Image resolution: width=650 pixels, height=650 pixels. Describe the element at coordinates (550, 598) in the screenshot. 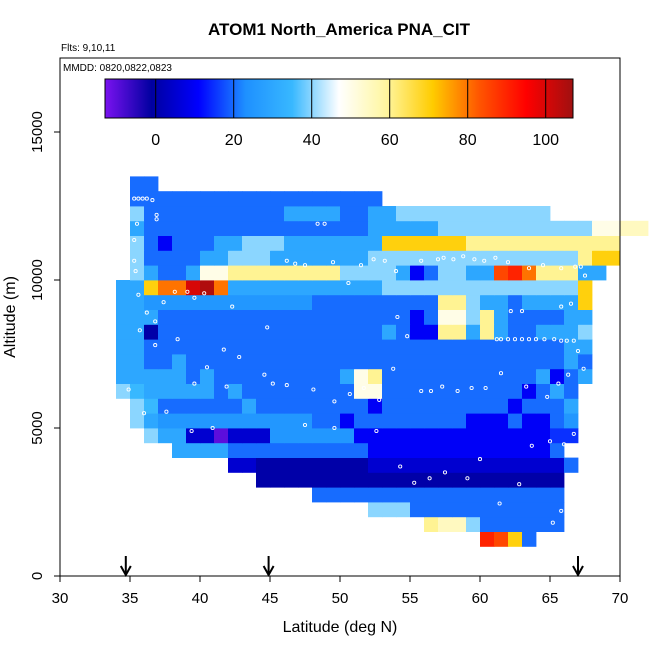

I see `x-tick-label: 65` at that location.